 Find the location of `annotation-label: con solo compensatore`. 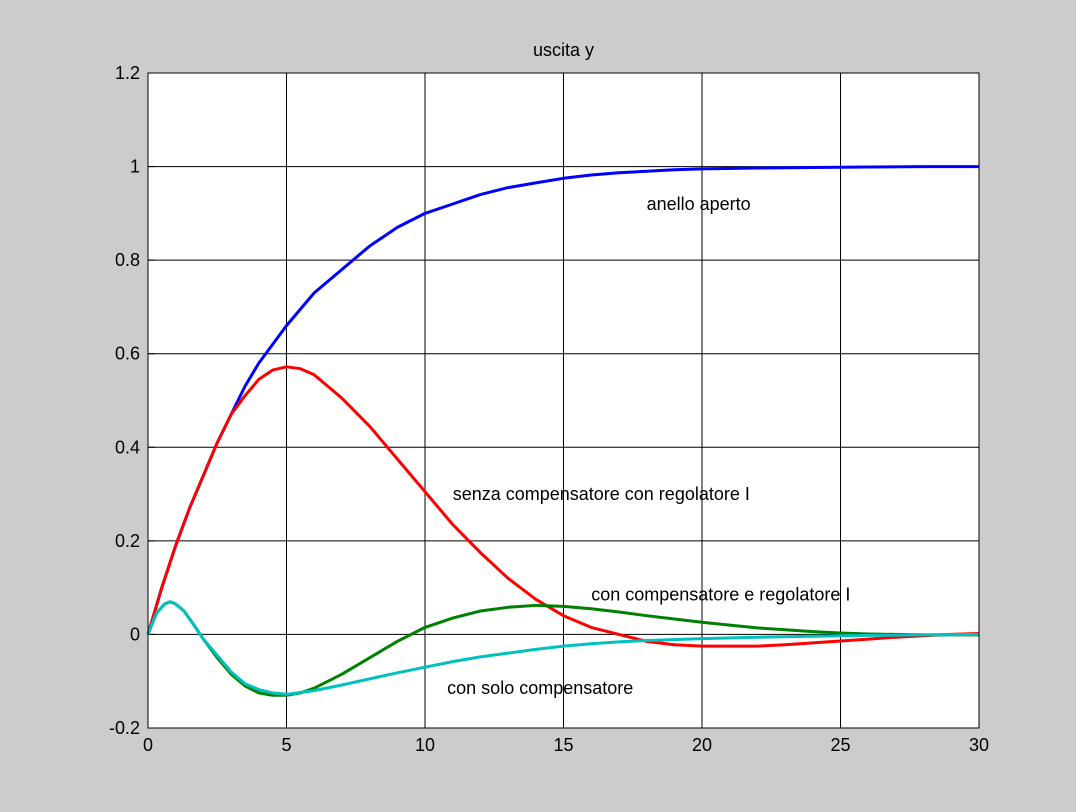

annotation-label: con solo compensatore is located at coordinates (540, 688).